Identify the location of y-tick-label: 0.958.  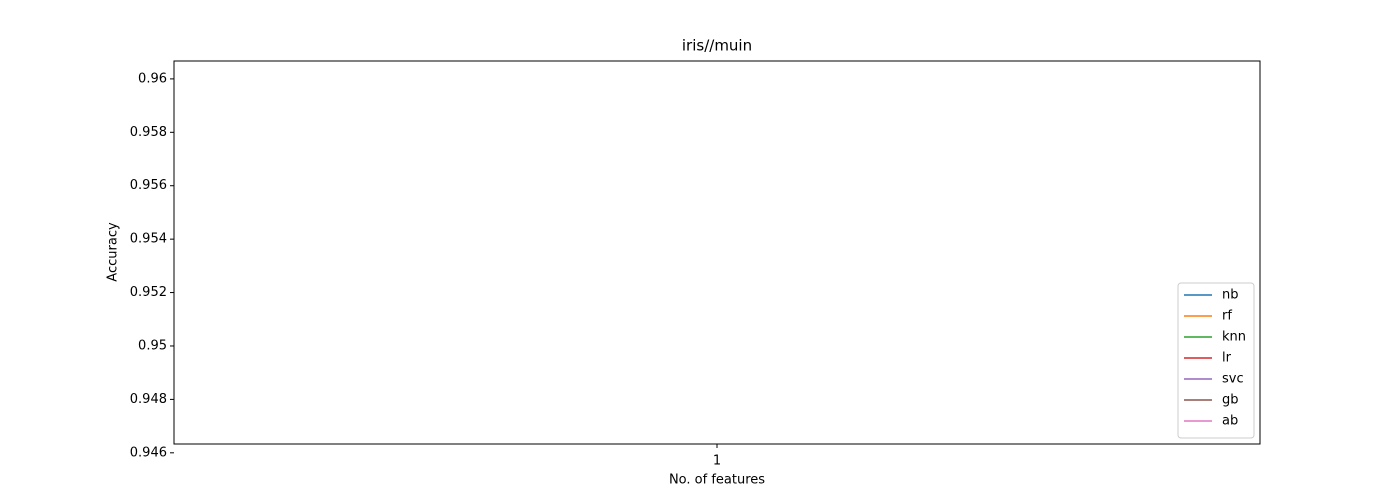
(148, 132).